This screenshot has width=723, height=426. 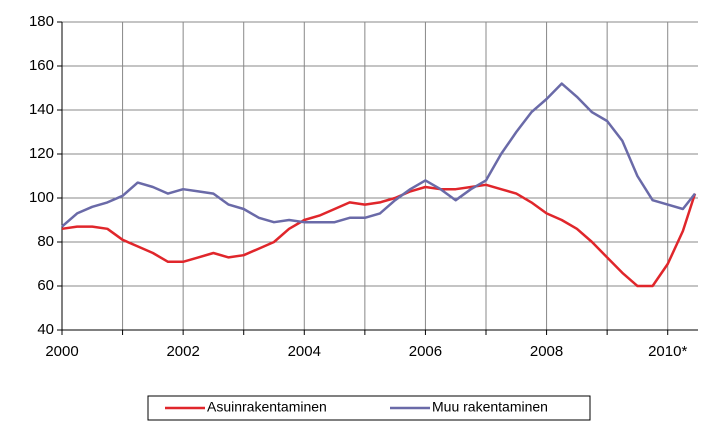 What do you see at coordinates (41, 21) in the screenshot?
I see `y-tick-label: 180` at bounding box center [41, 21].